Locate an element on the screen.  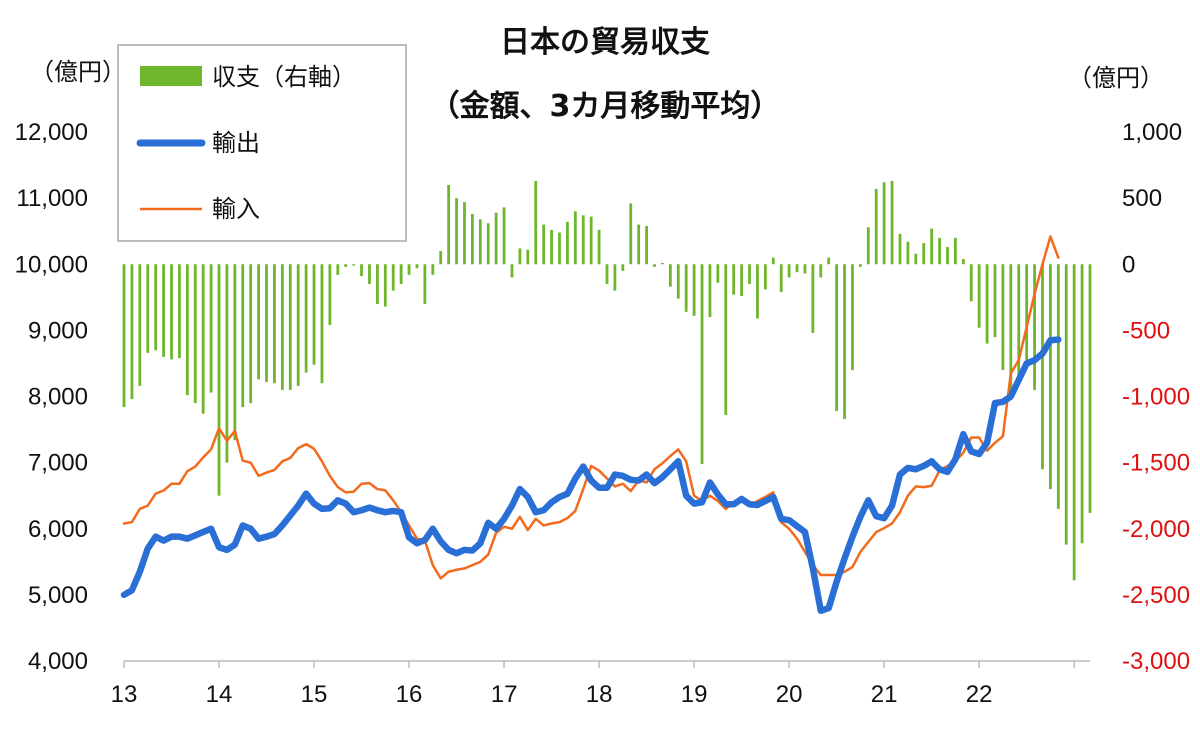
right-tick-label: -2,500 is located at coordinates (1156, 595).